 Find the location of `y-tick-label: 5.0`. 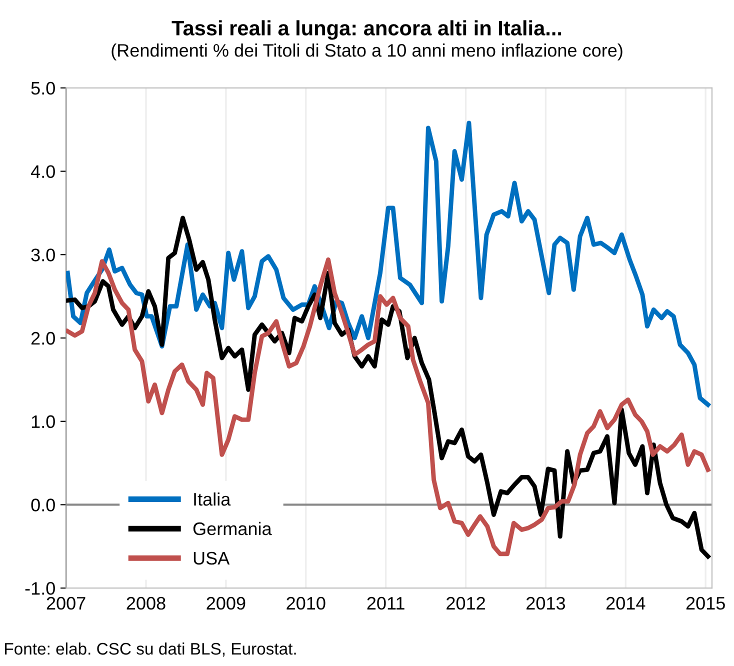

y-tick-label: 5.0 is located at coordinates (43, 88).